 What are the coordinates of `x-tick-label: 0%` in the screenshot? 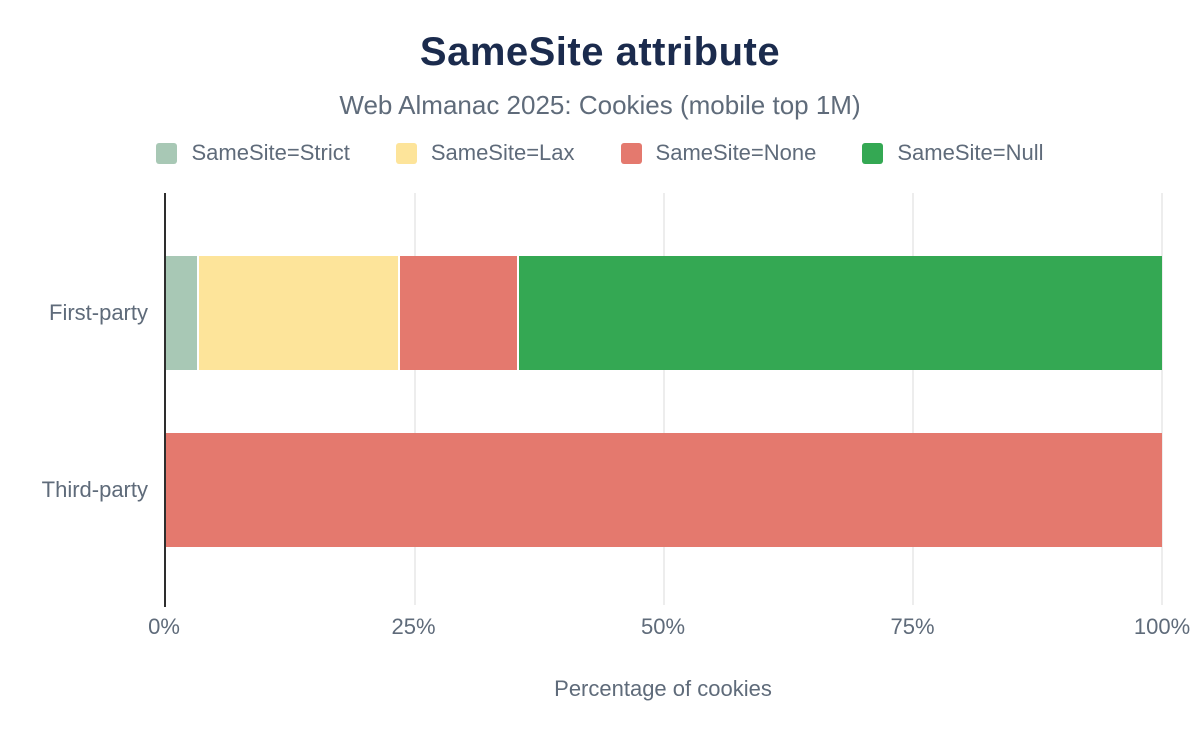 It's located at (164, 626).